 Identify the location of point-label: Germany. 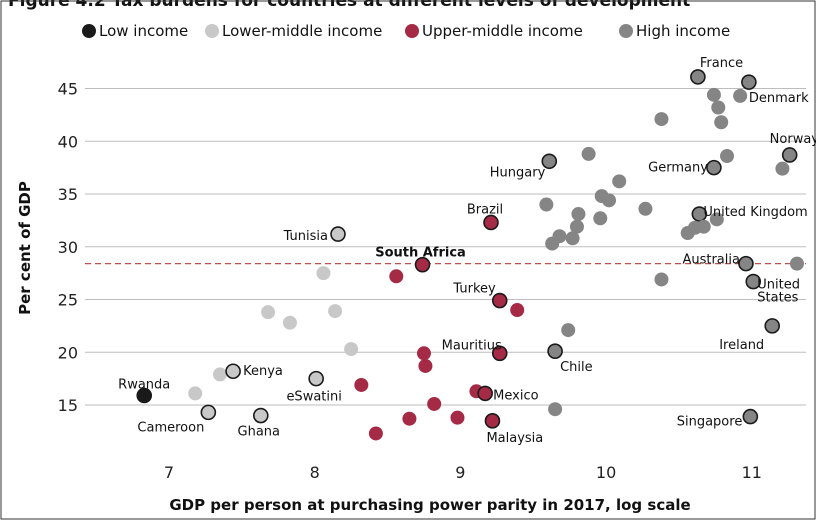
(678, 168).